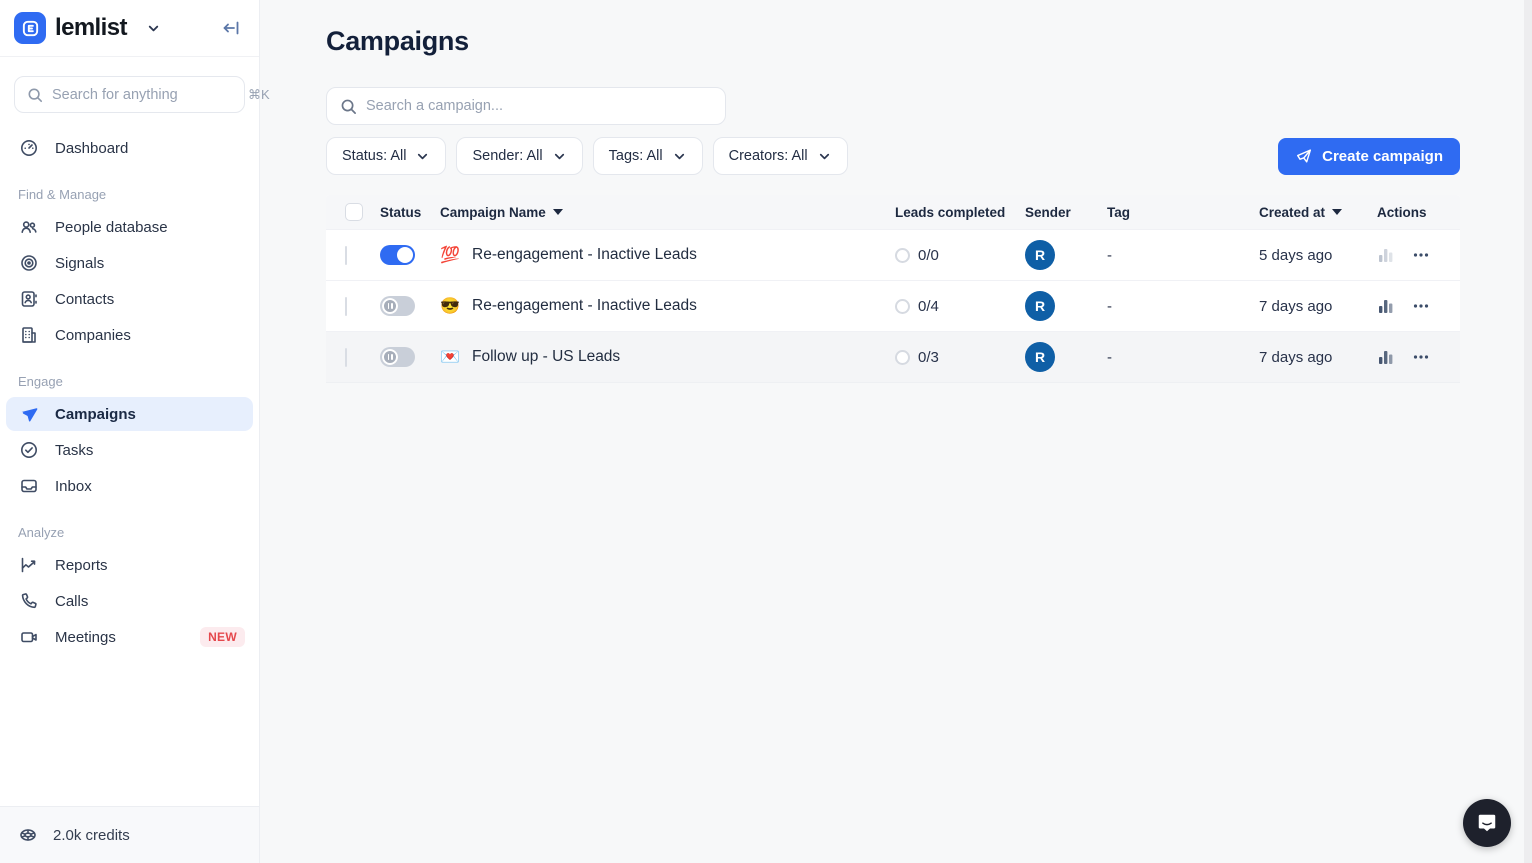 This screenshot has width=1532, height=863. What do you see at coordinates (893, 382) in the screenshot?
I see `table-bottom-border` at bounding box center [893, 382].